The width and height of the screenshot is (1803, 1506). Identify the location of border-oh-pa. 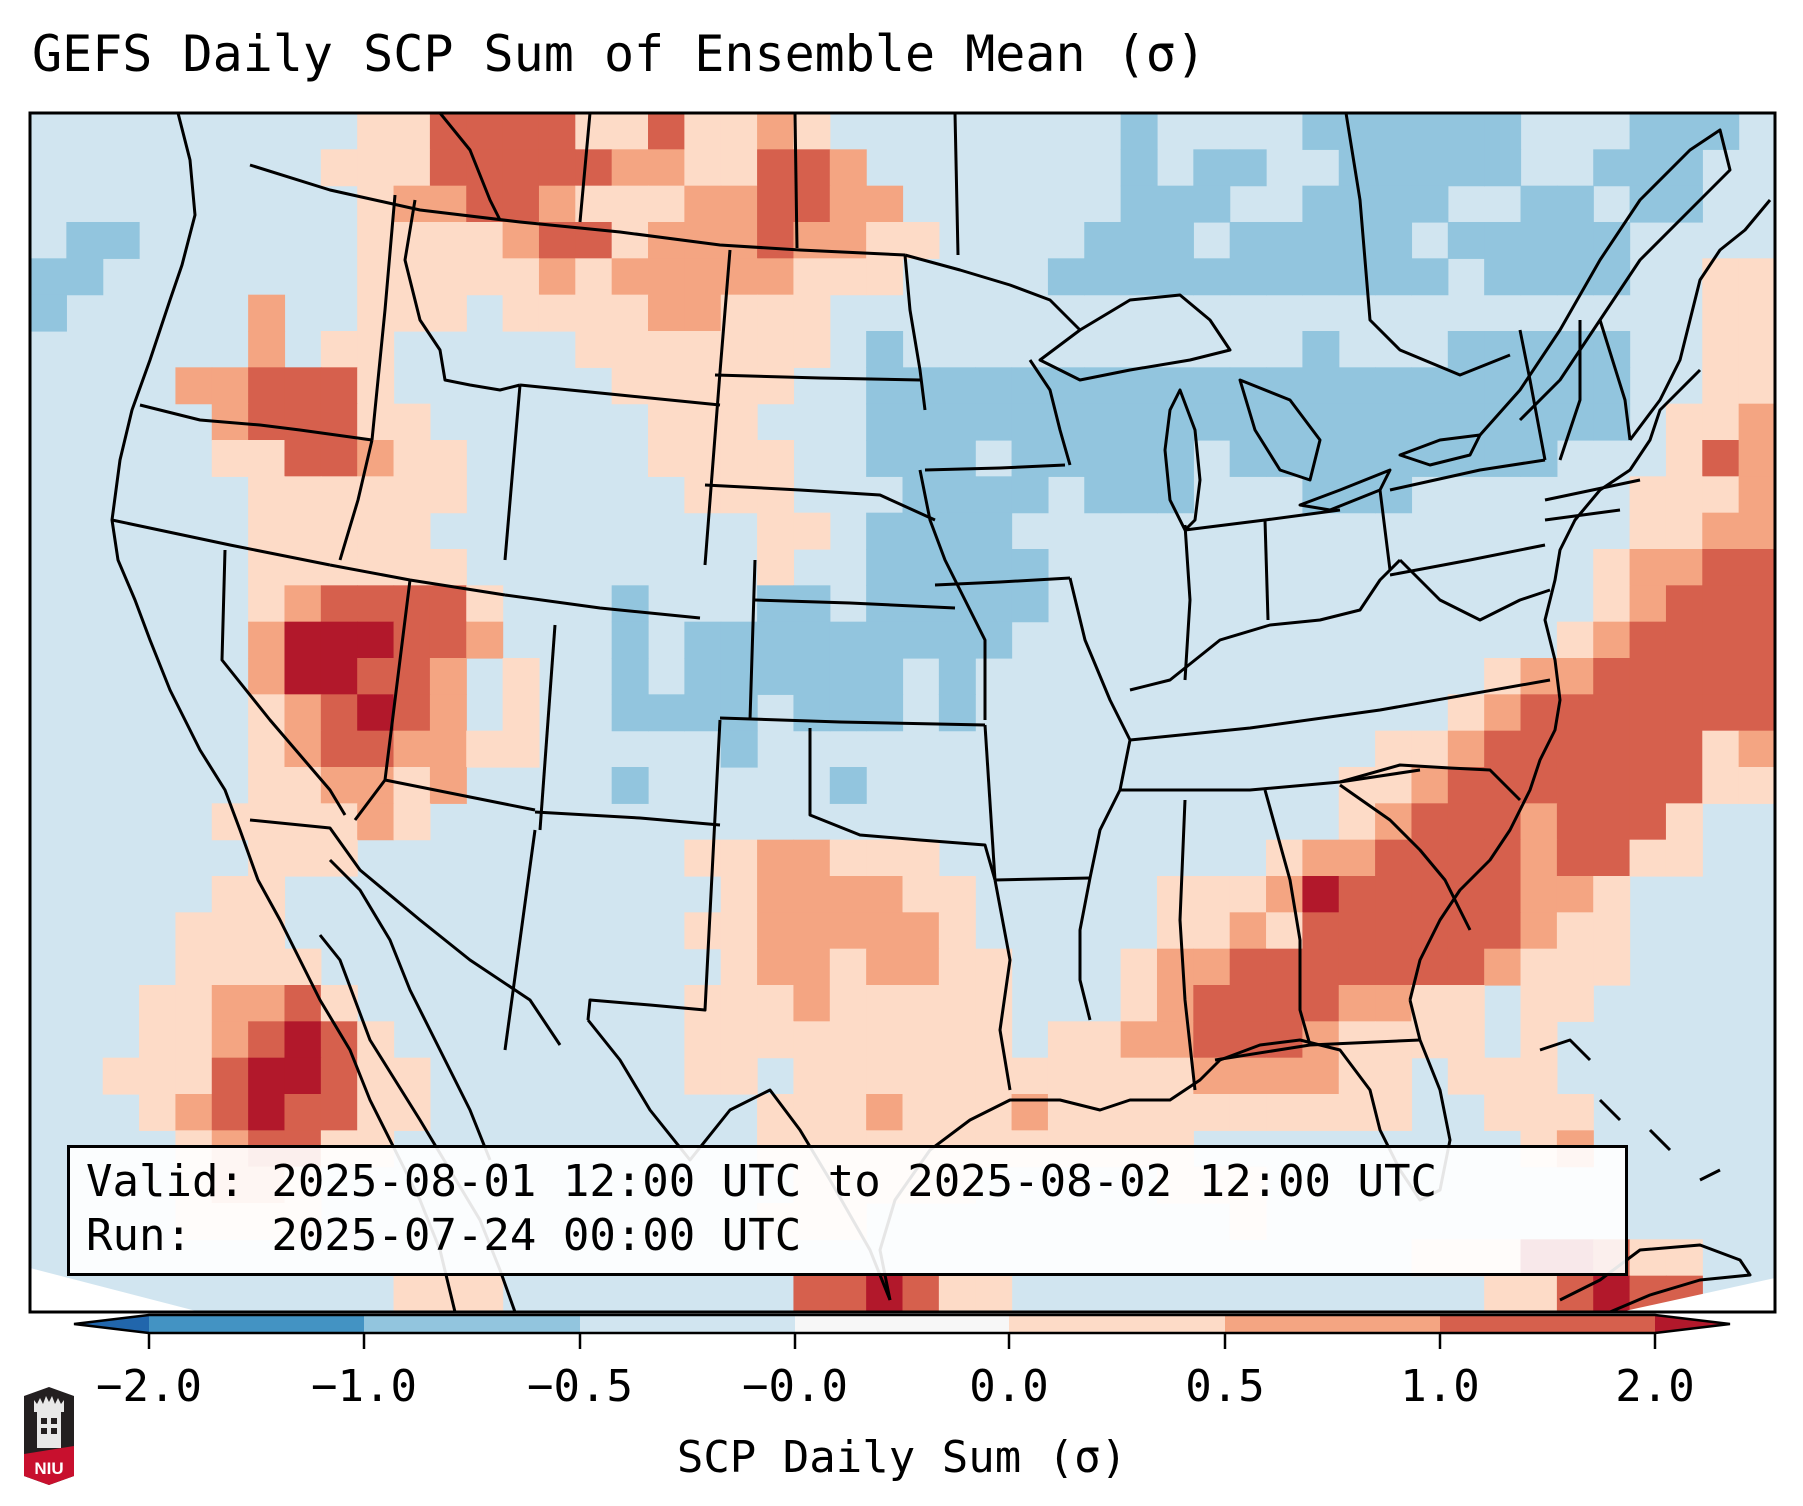
(1385, 530).